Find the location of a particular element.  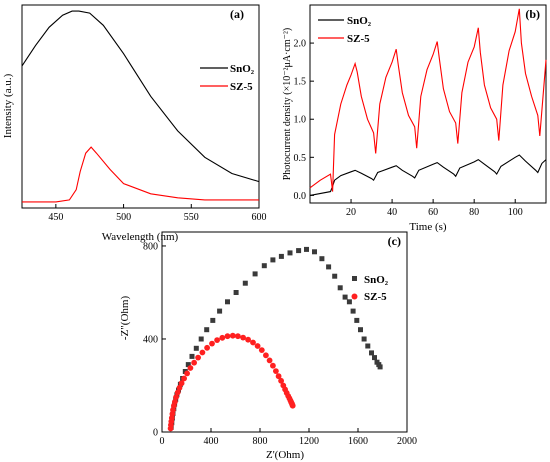

panel-b-x-tick-label: 60 is located at coordinates (433, 212).